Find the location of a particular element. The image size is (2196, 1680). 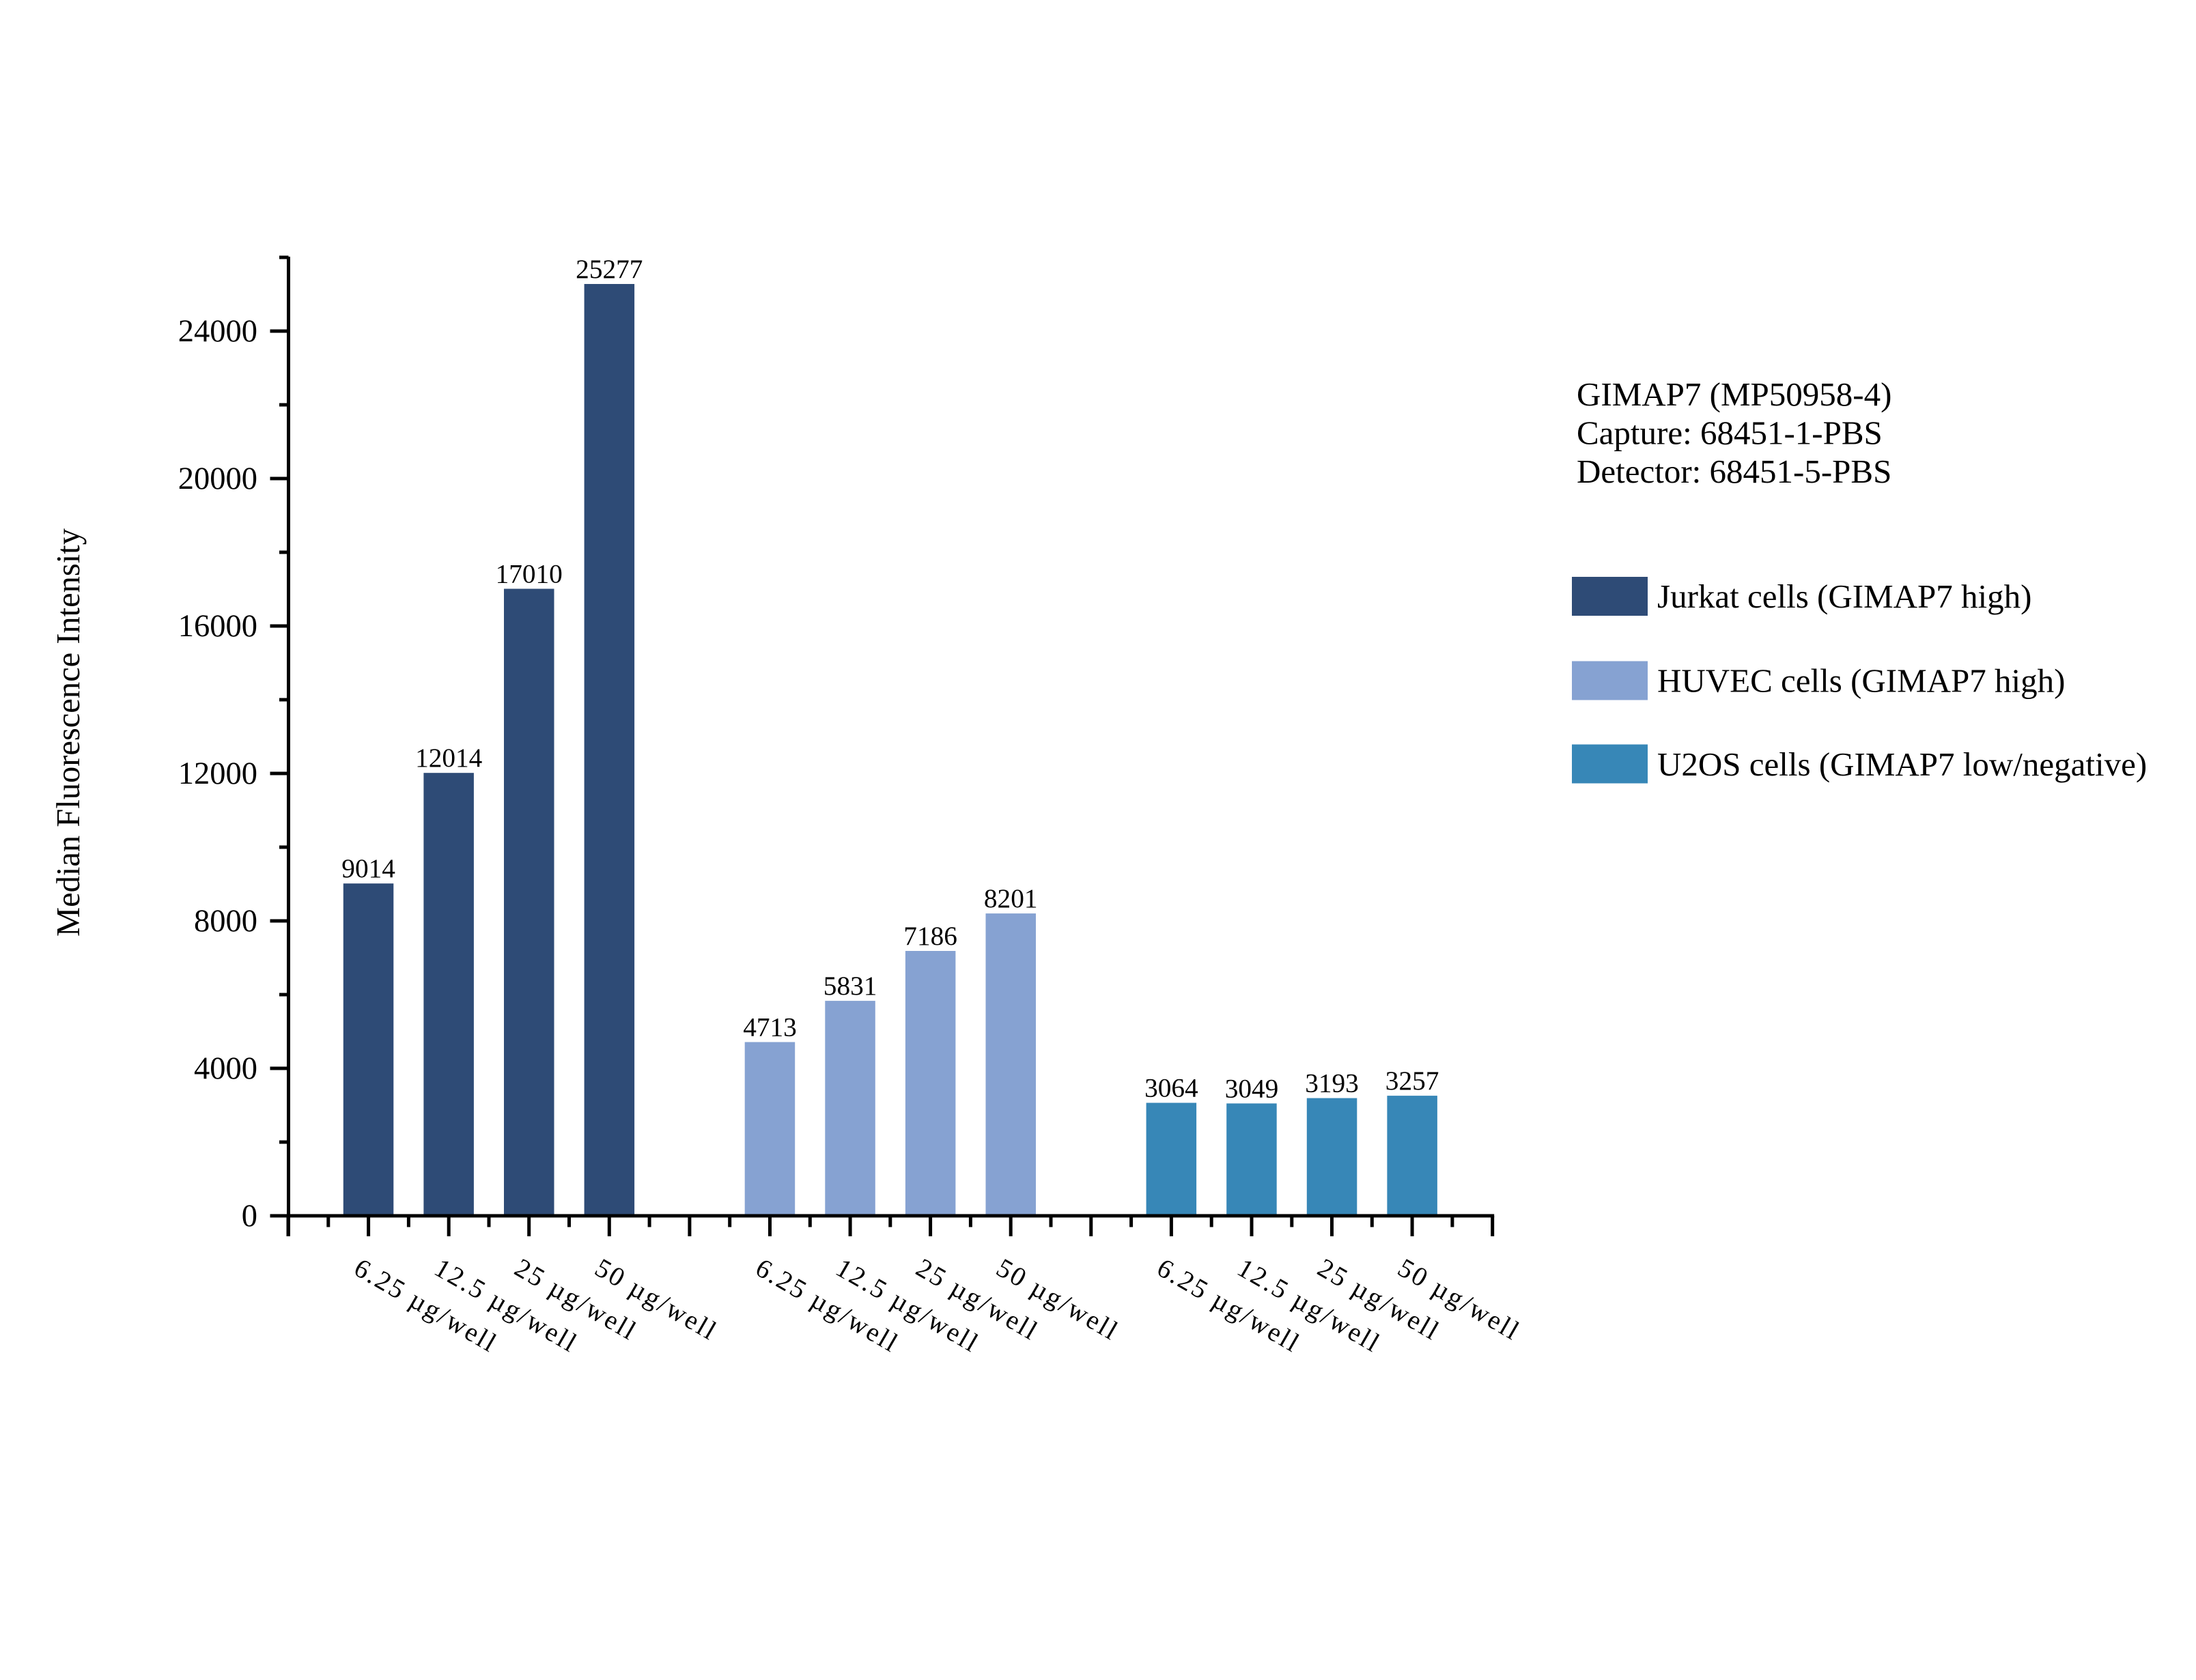

svg-text: 8000 is located at coordinates (225, 921).